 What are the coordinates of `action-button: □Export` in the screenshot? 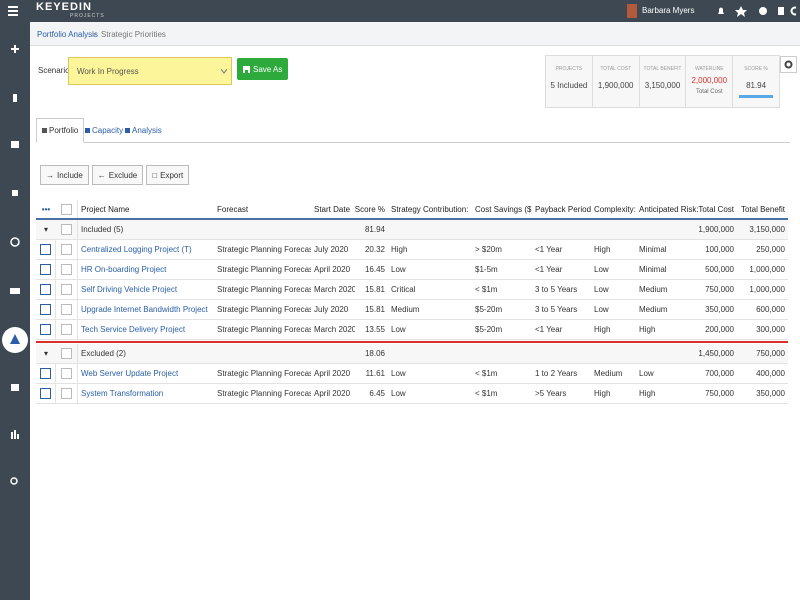 It's located at (167, 175).